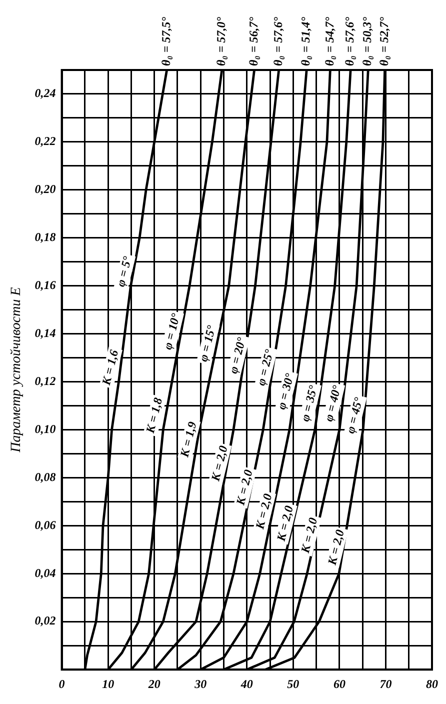 Image resolution: width=446 pixels, height=704 pixels. What do you see at coordinates (45, 477) in the screenshot?
I see `y-tick-label: 0,08` at bounding box center [45, 477].